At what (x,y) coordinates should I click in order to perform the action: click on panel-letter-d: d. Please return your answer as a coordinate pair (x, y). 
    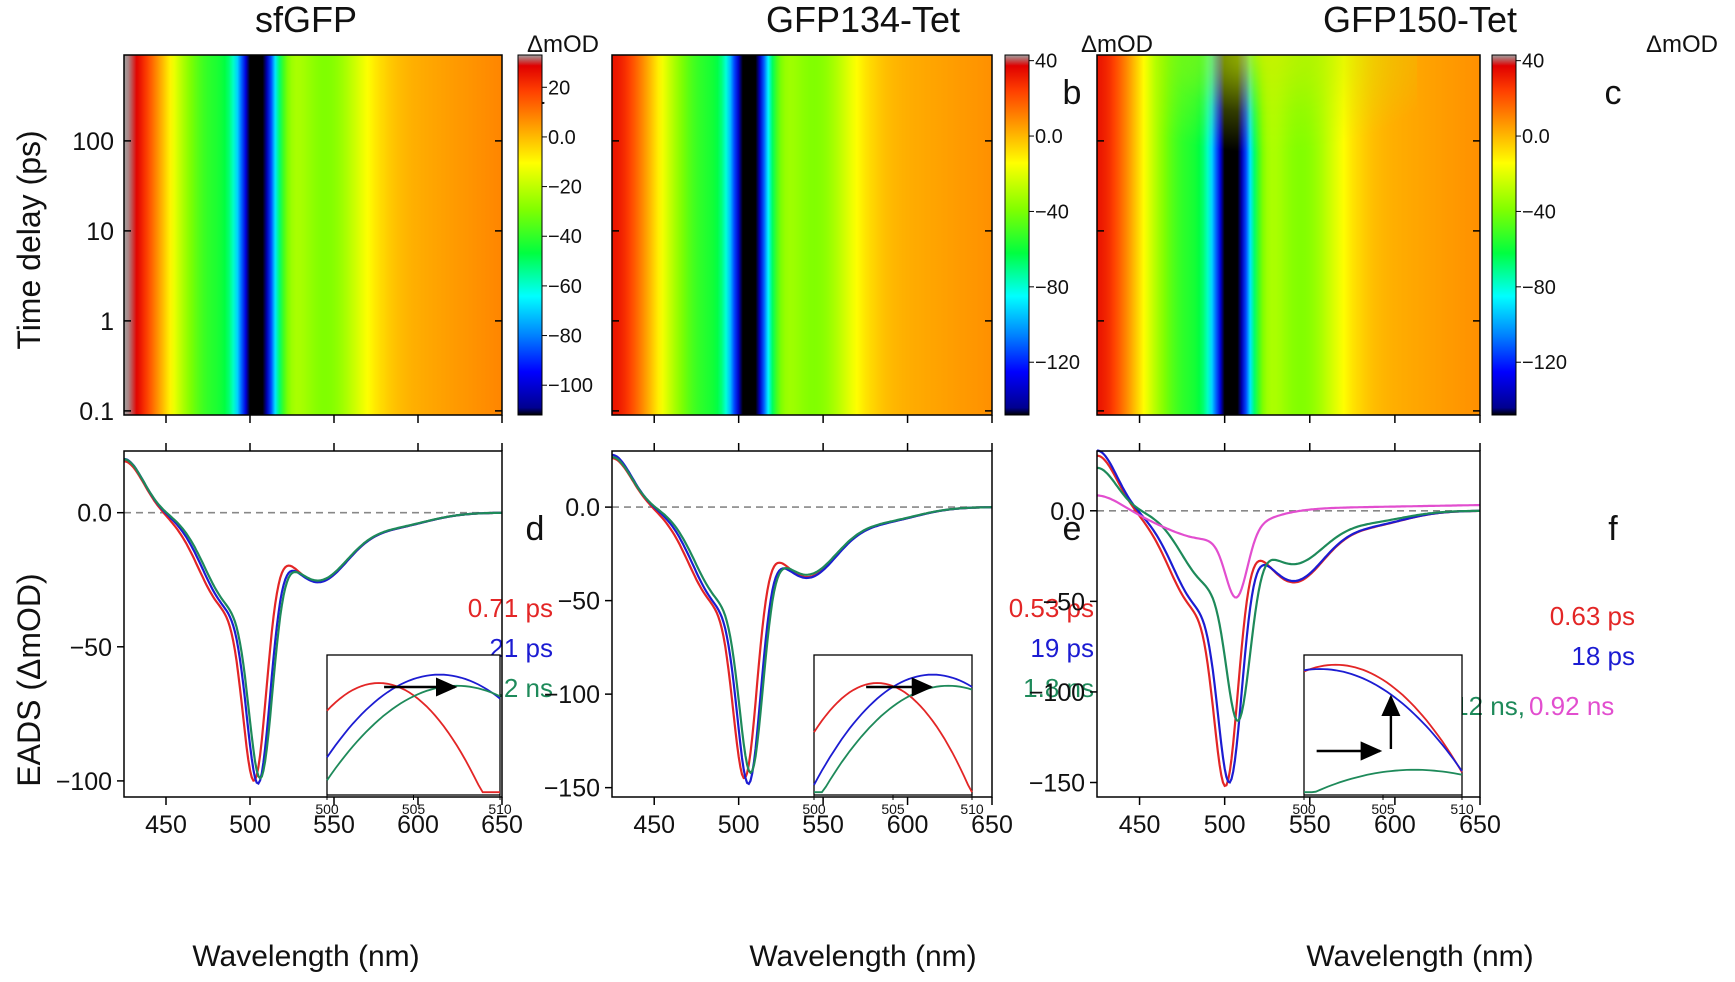
    Looking at the image, I should click on (535, 529).